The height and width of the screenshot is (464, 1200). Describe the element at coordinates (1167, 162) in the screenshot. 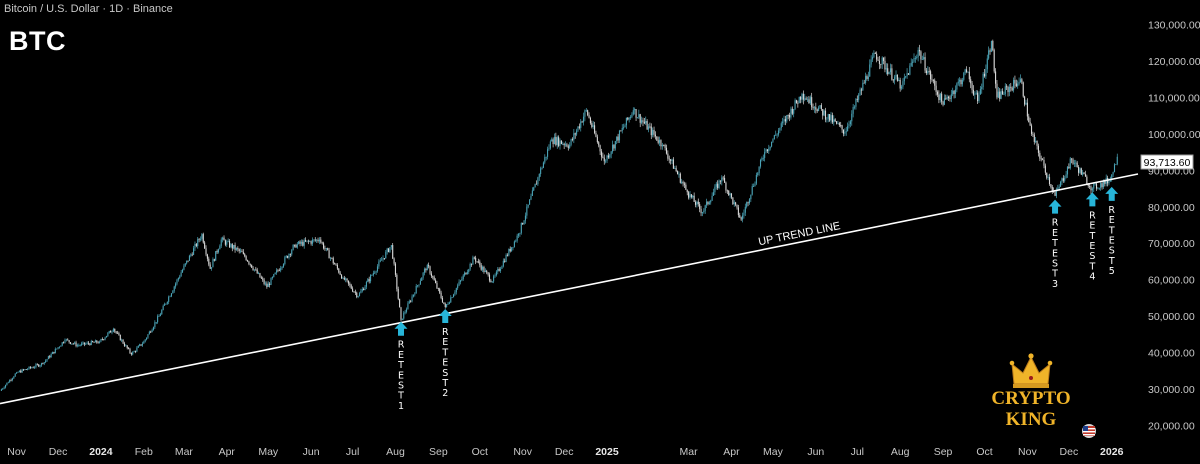

I see `current-price-tag: 93,713.60` at that location.